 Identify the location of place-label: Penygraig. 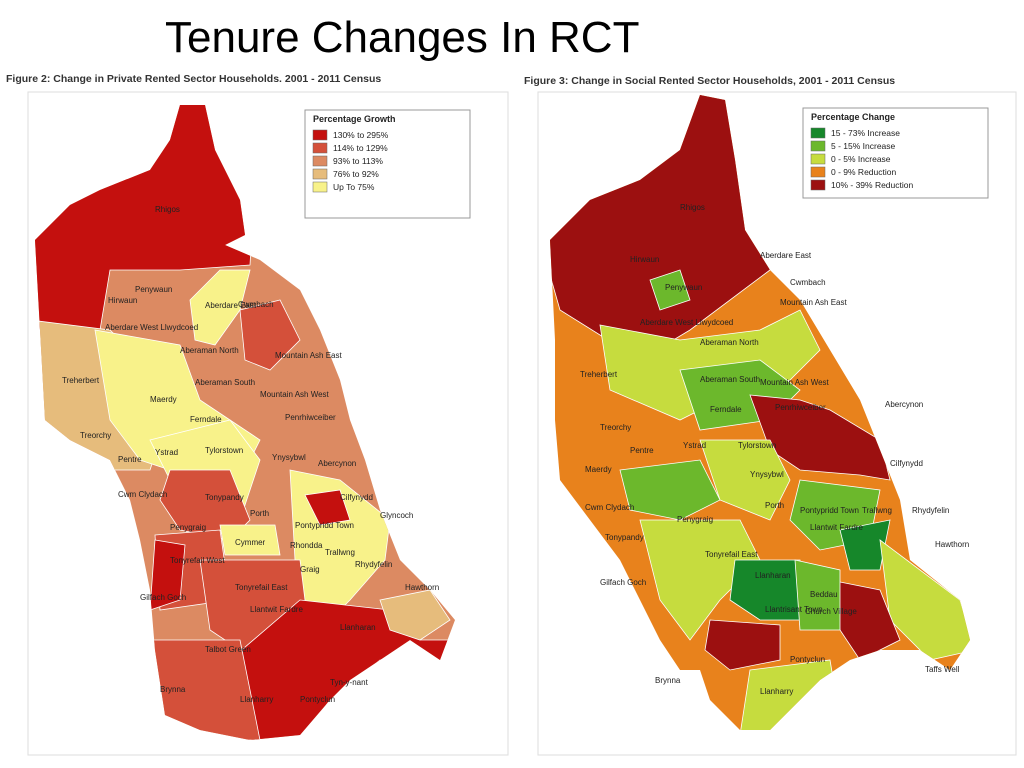
(695, 519).